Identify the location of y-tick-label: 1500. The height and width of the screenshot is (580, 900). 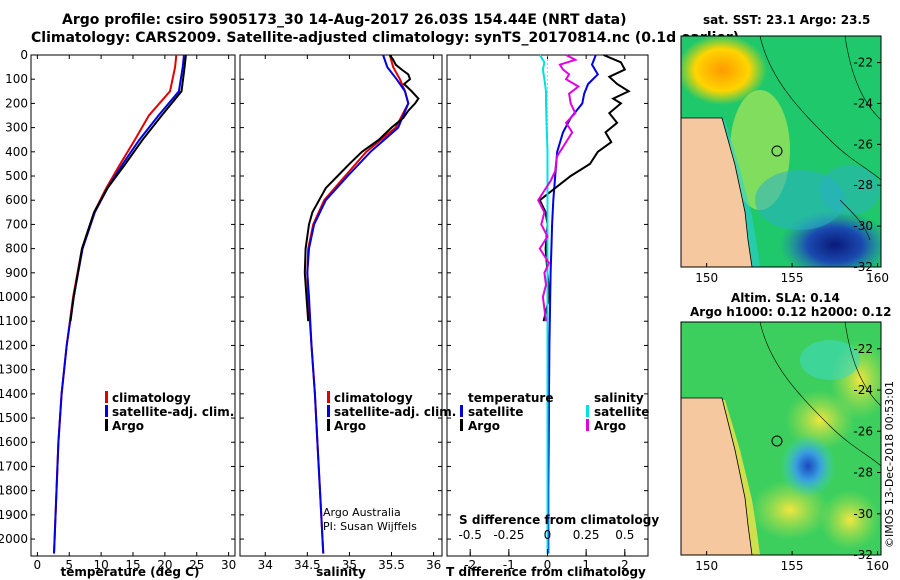
(14, 418).